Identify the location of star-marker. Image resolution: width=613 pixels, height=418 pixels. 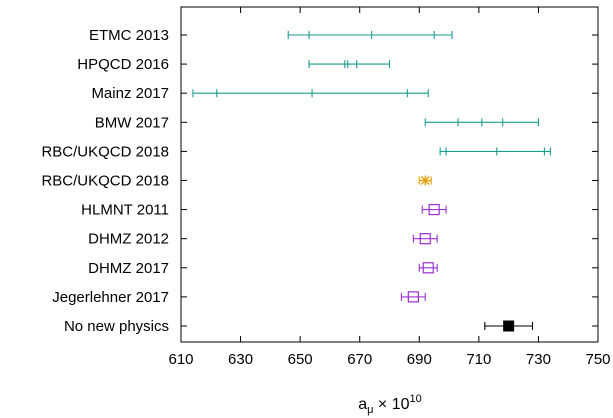
(425, 180).